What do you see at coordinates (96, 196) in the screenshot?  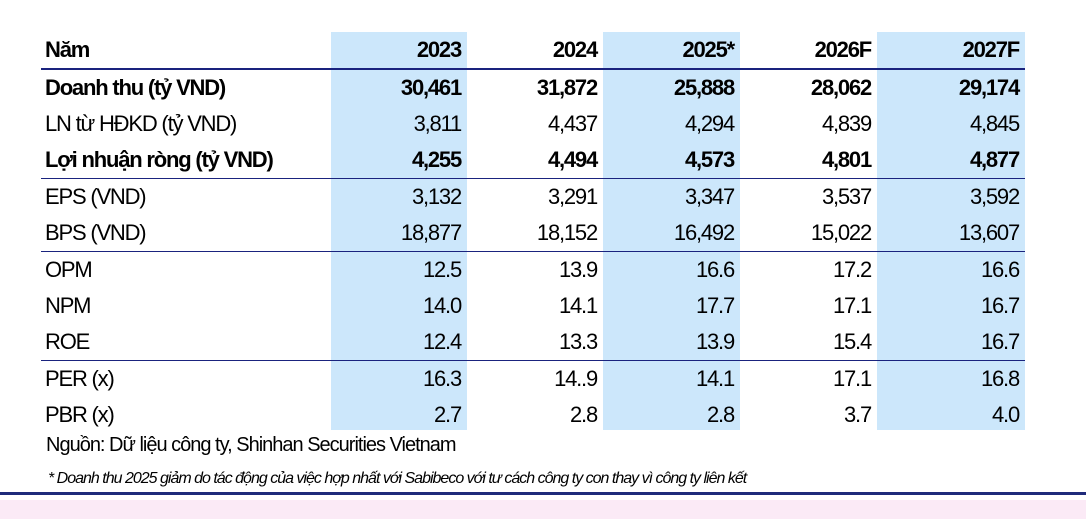 I see `row-label: EPS (VND)` at bounding box center [96, 196].